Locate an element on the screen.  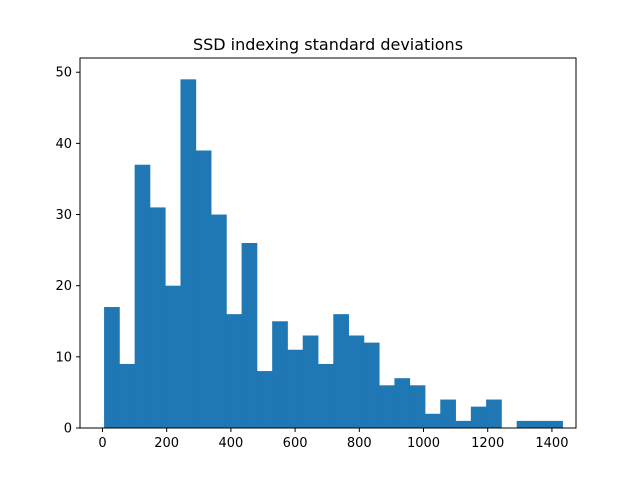
x-tick-label: 1400 is located at coordinates (551, 443).